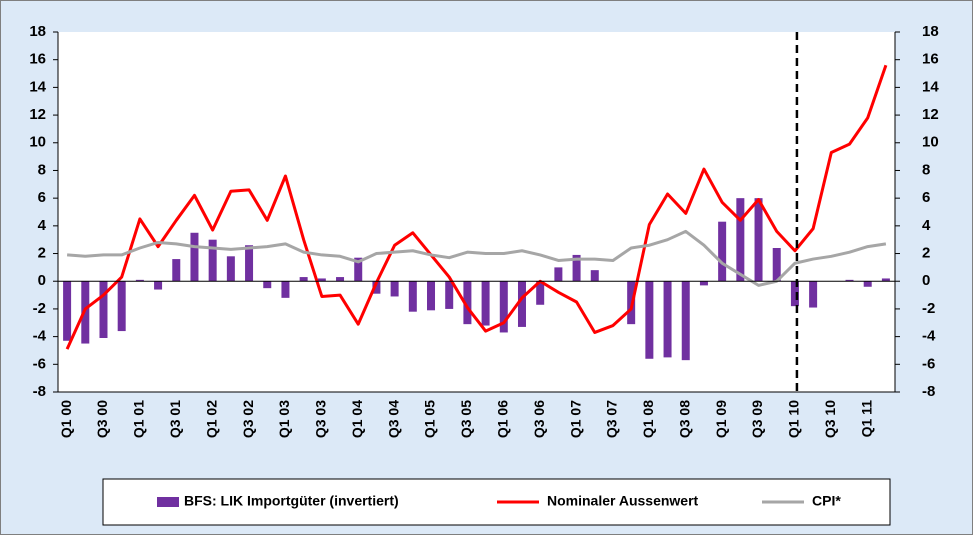 The height and width of the screenshot is (535, 973). What do you see at coordinates (757, 419) in the screenshot?
I see `x-tick-label: Q3 09` at bounding box center [757, 419].